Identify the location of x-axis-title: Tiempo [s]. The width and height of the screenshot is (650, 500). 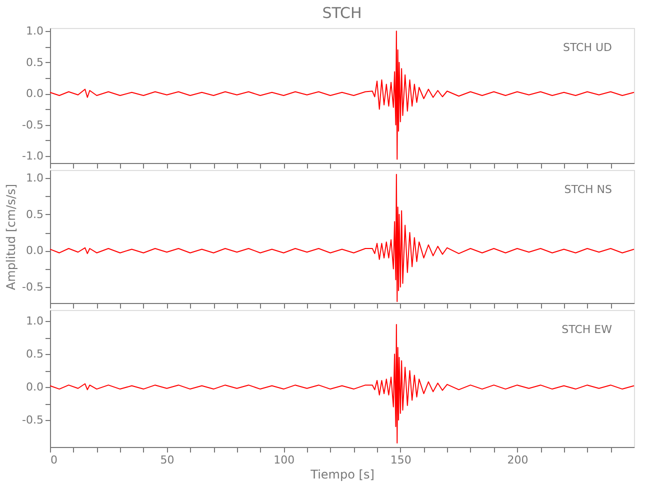
(342, 475).